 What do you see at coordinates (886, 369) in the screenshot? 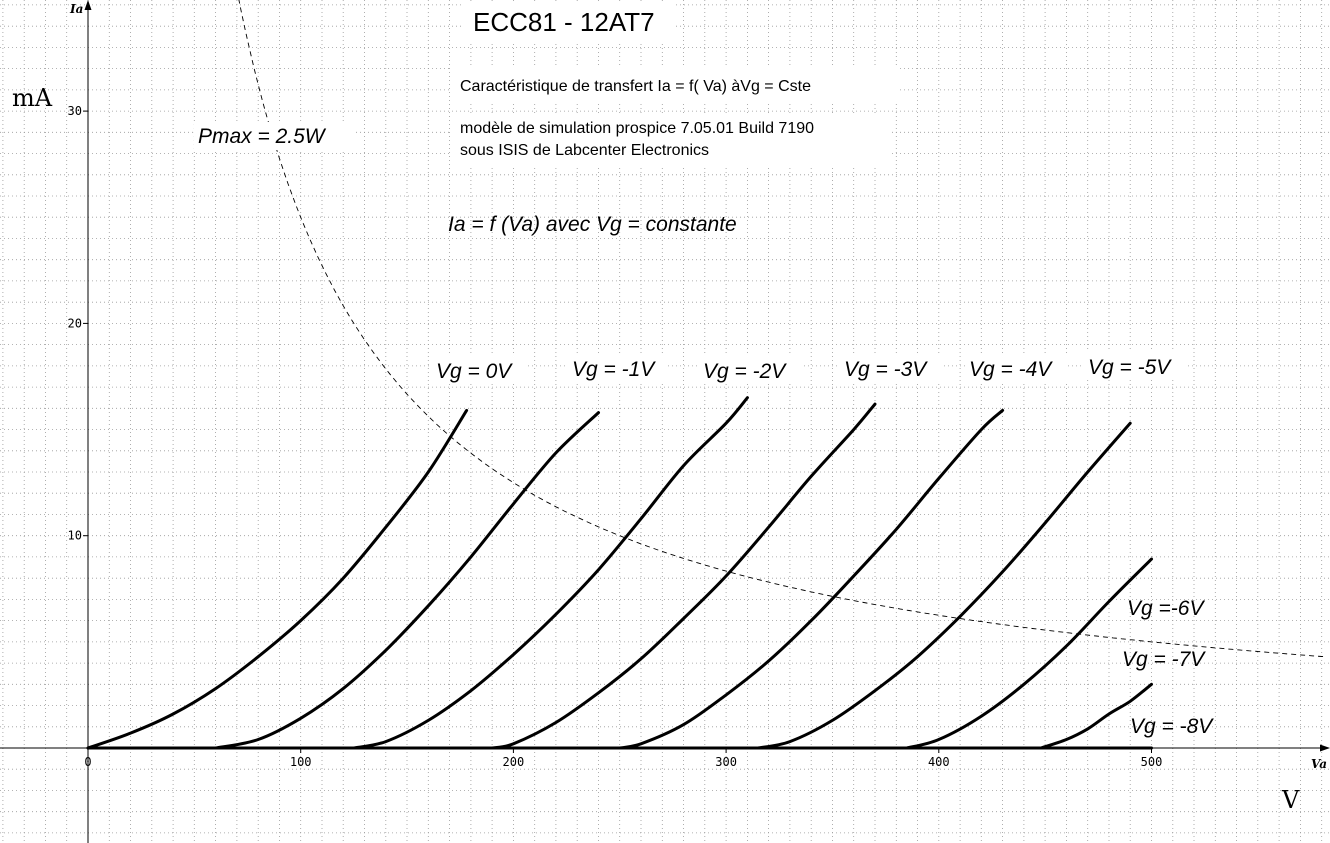
I see `series-label-vg-3: Vg = -3V` at bounding box center [886, 369].